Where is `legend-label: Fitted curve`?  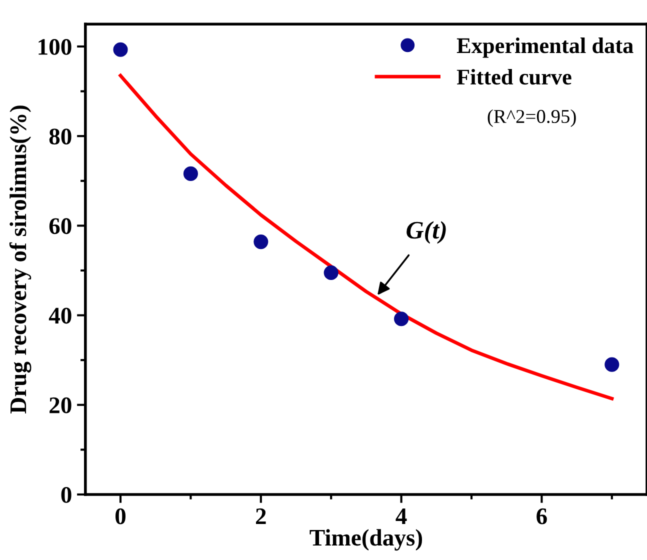 legend-label: Fitted curve is located at coordinates (514, 76).